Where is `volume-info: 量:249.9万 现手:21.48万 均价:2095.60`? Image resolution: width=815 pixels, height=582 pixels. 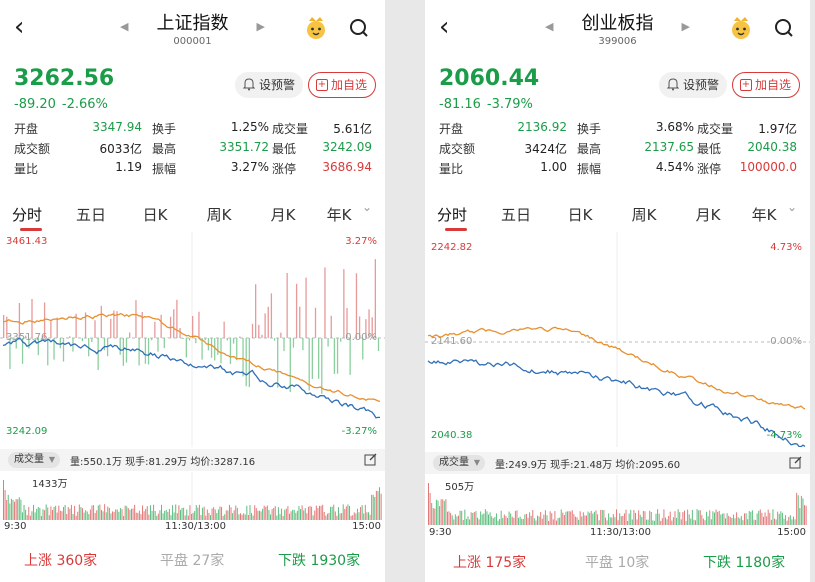
volume-info: 量:249.9万 现手:21.48万 均价:2095.60 is located at coordinates (588, 465).